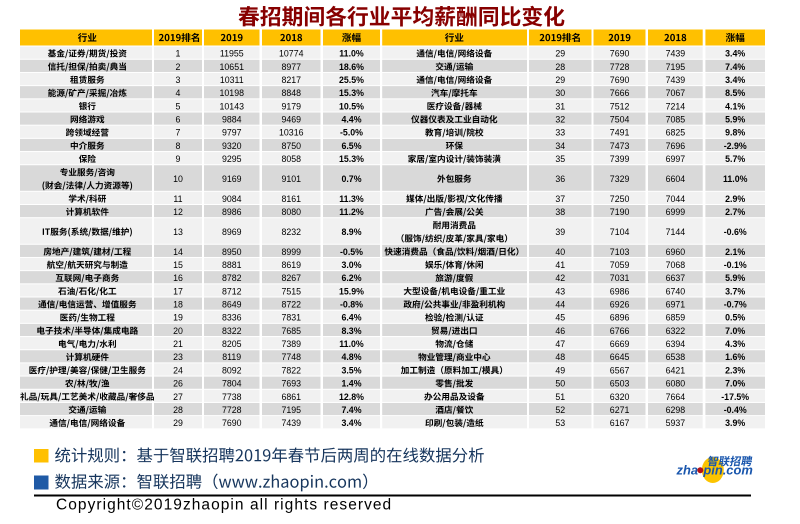 The width and height of the screenshot is (800, 524). Describe the element at coordinates (560, 93) in the screenshot. I see `svg-text: 30` at that location.